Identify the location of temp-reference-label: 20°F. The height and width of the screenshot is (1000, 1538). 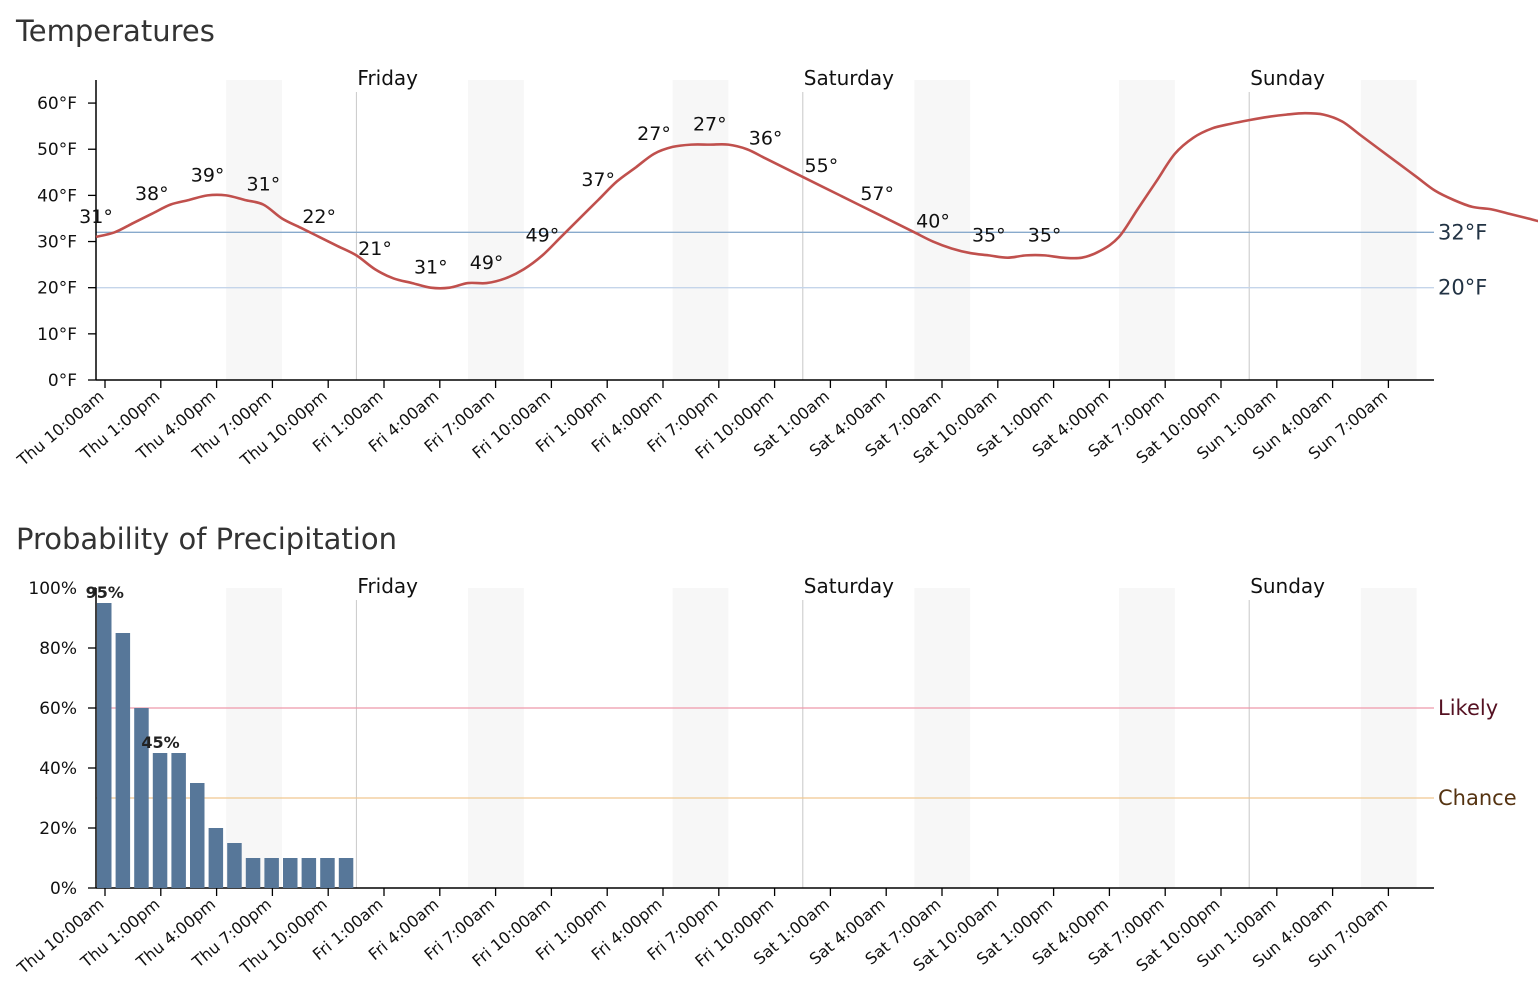
(1462, 288).